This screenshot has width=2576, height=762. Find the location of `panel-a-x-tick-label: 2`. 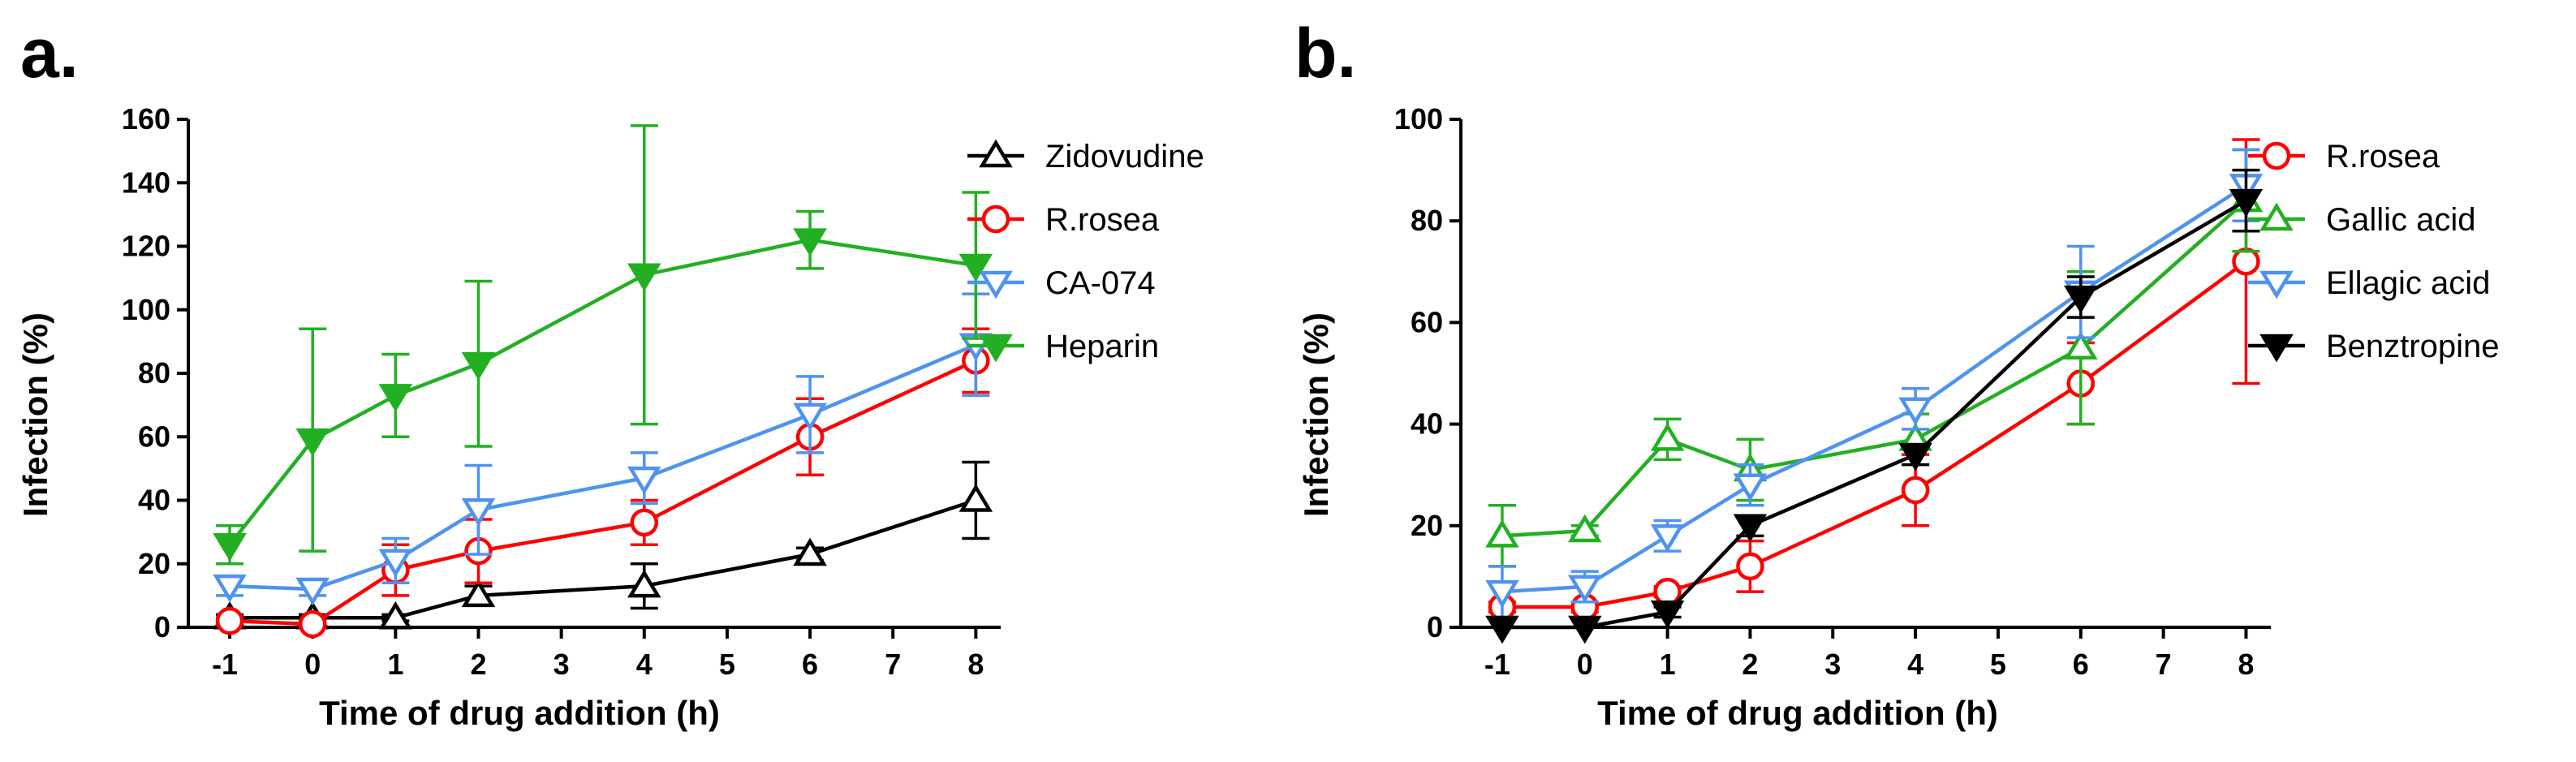

panel-a-x-tick-label: 2 is located at coordinates (478, 664).